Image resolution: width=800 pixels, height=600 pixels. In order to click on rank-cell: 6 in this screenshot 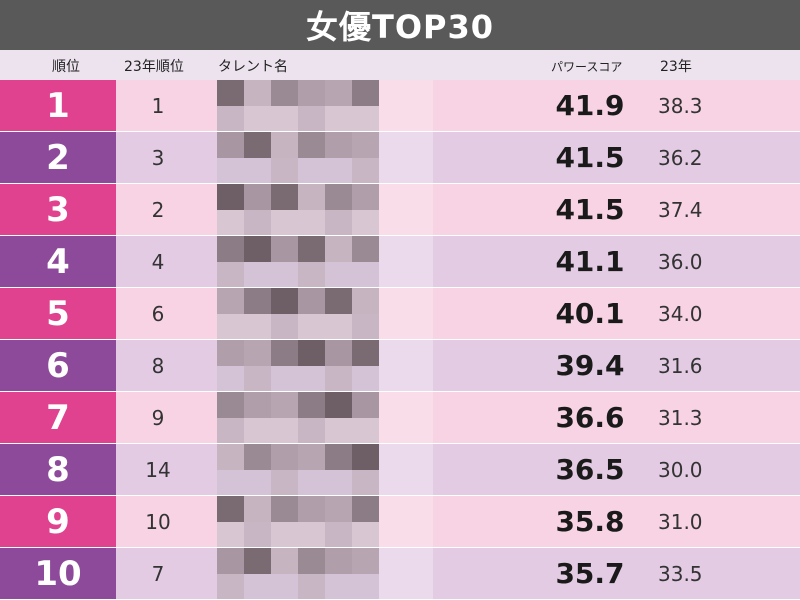, I will do `click(58, 365)`.